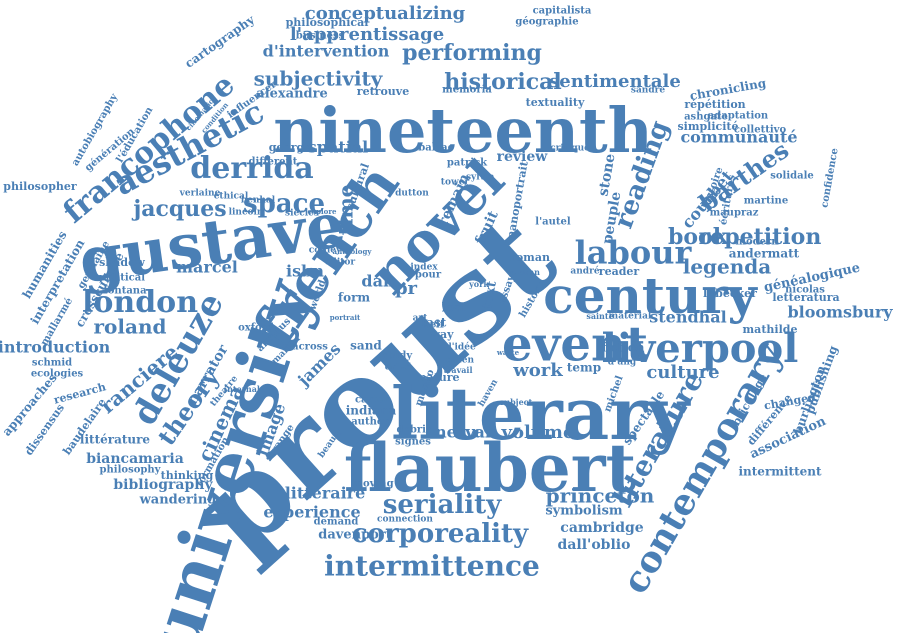 This screenshot has height=633, width=900. I want to click on word-34: l'apprentissage, so click(367, 34).